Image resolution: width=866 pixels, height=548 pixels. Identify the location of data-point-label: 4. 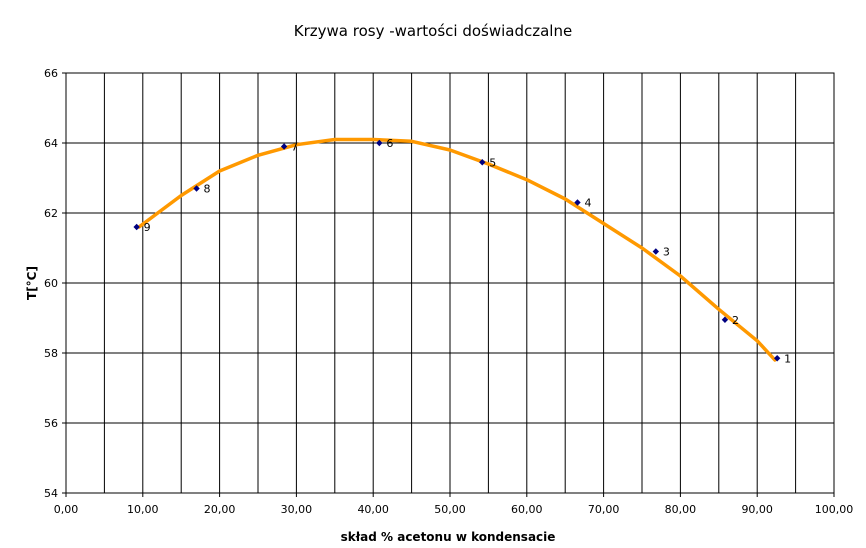
(587, 203).